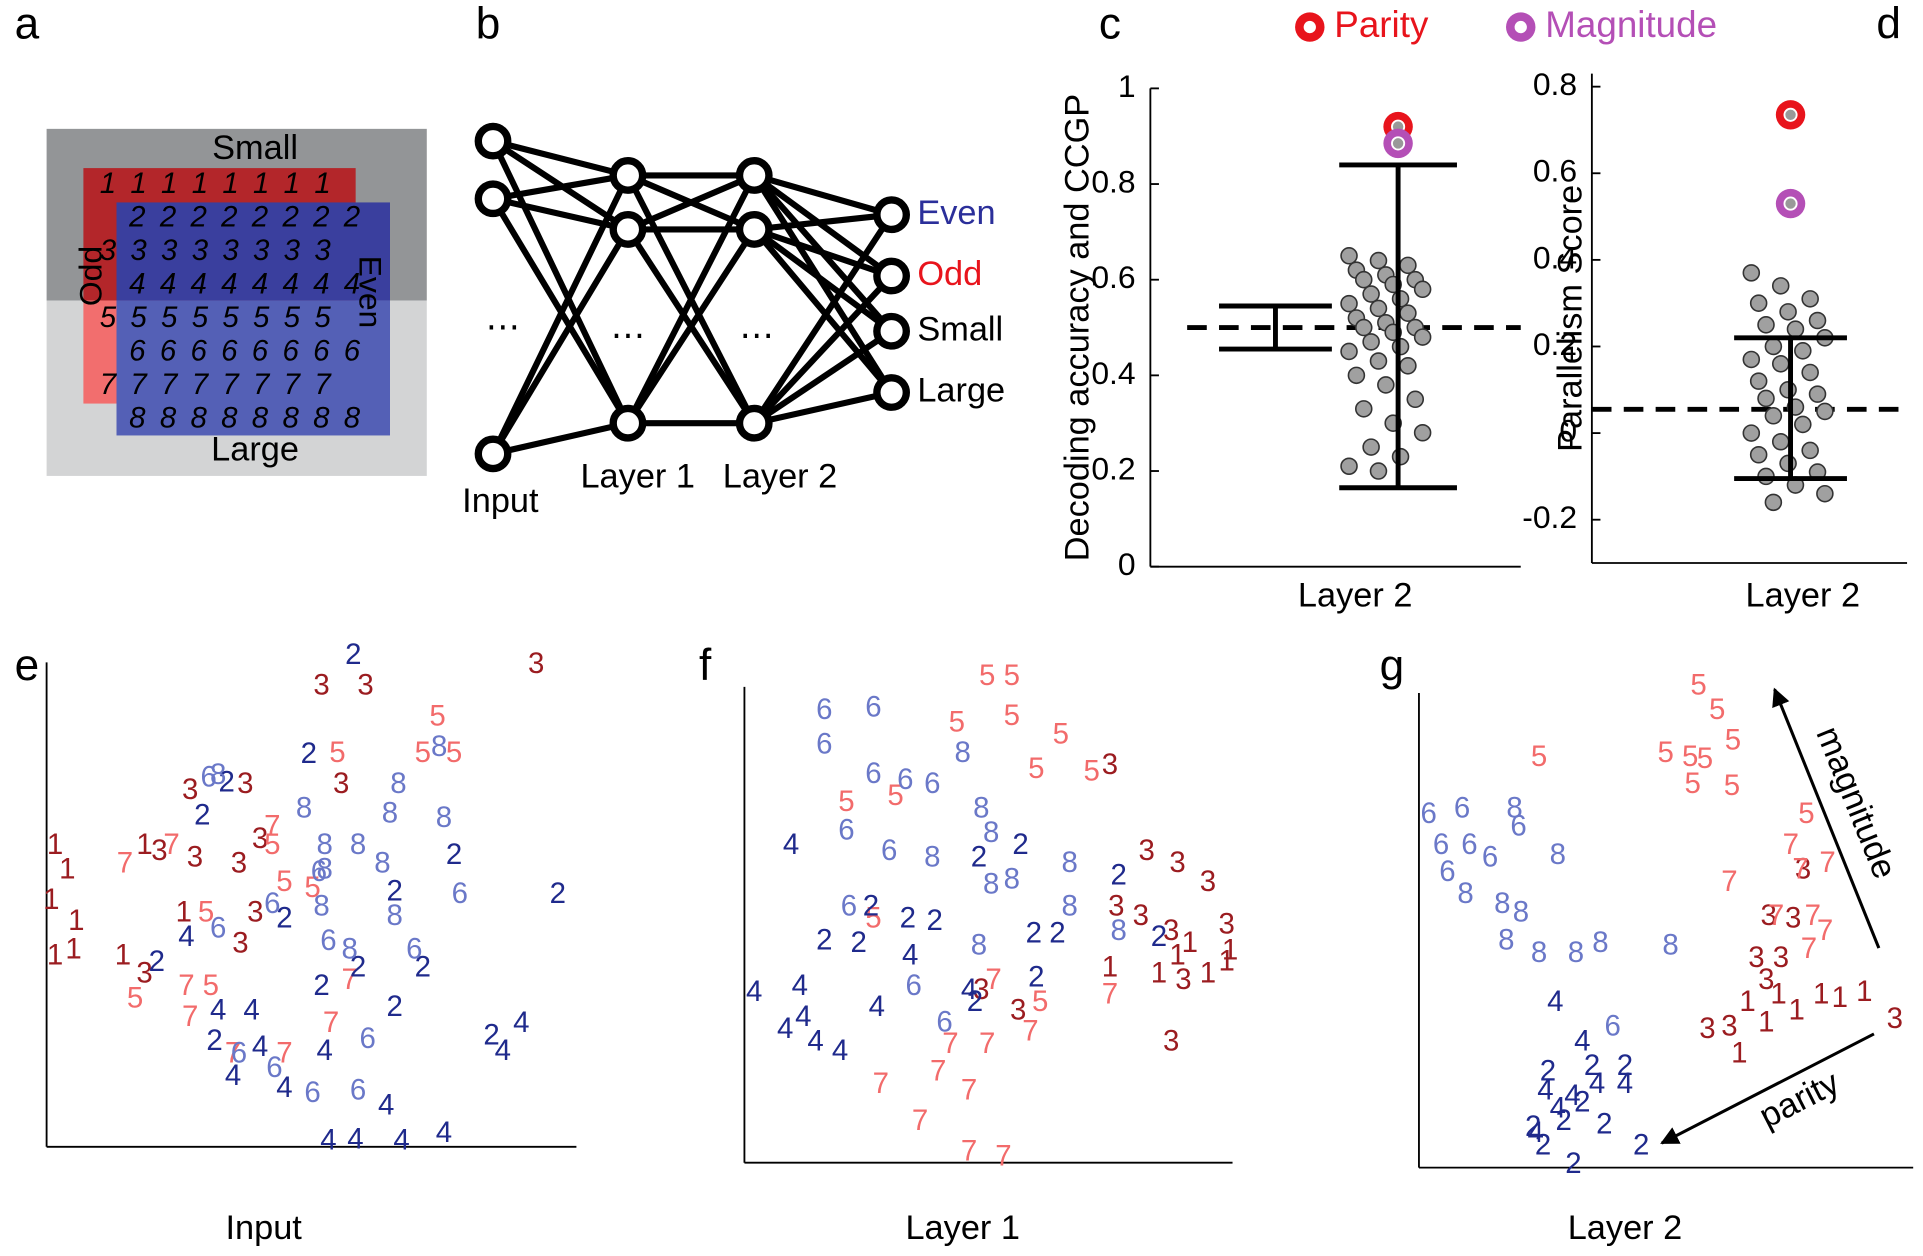  Describe the element at coordinates (960, 329) in the screenshot. I see `output-label: Small` at that location.